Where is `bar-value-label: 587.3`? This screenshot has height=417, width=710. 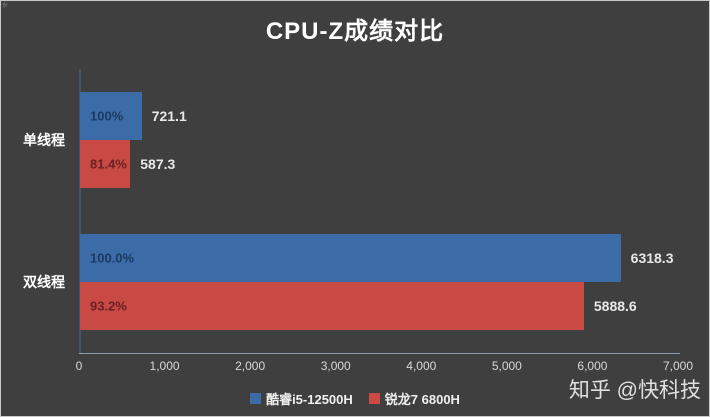 bar-value-label: 587.3 is located at coordinates (158, 164).